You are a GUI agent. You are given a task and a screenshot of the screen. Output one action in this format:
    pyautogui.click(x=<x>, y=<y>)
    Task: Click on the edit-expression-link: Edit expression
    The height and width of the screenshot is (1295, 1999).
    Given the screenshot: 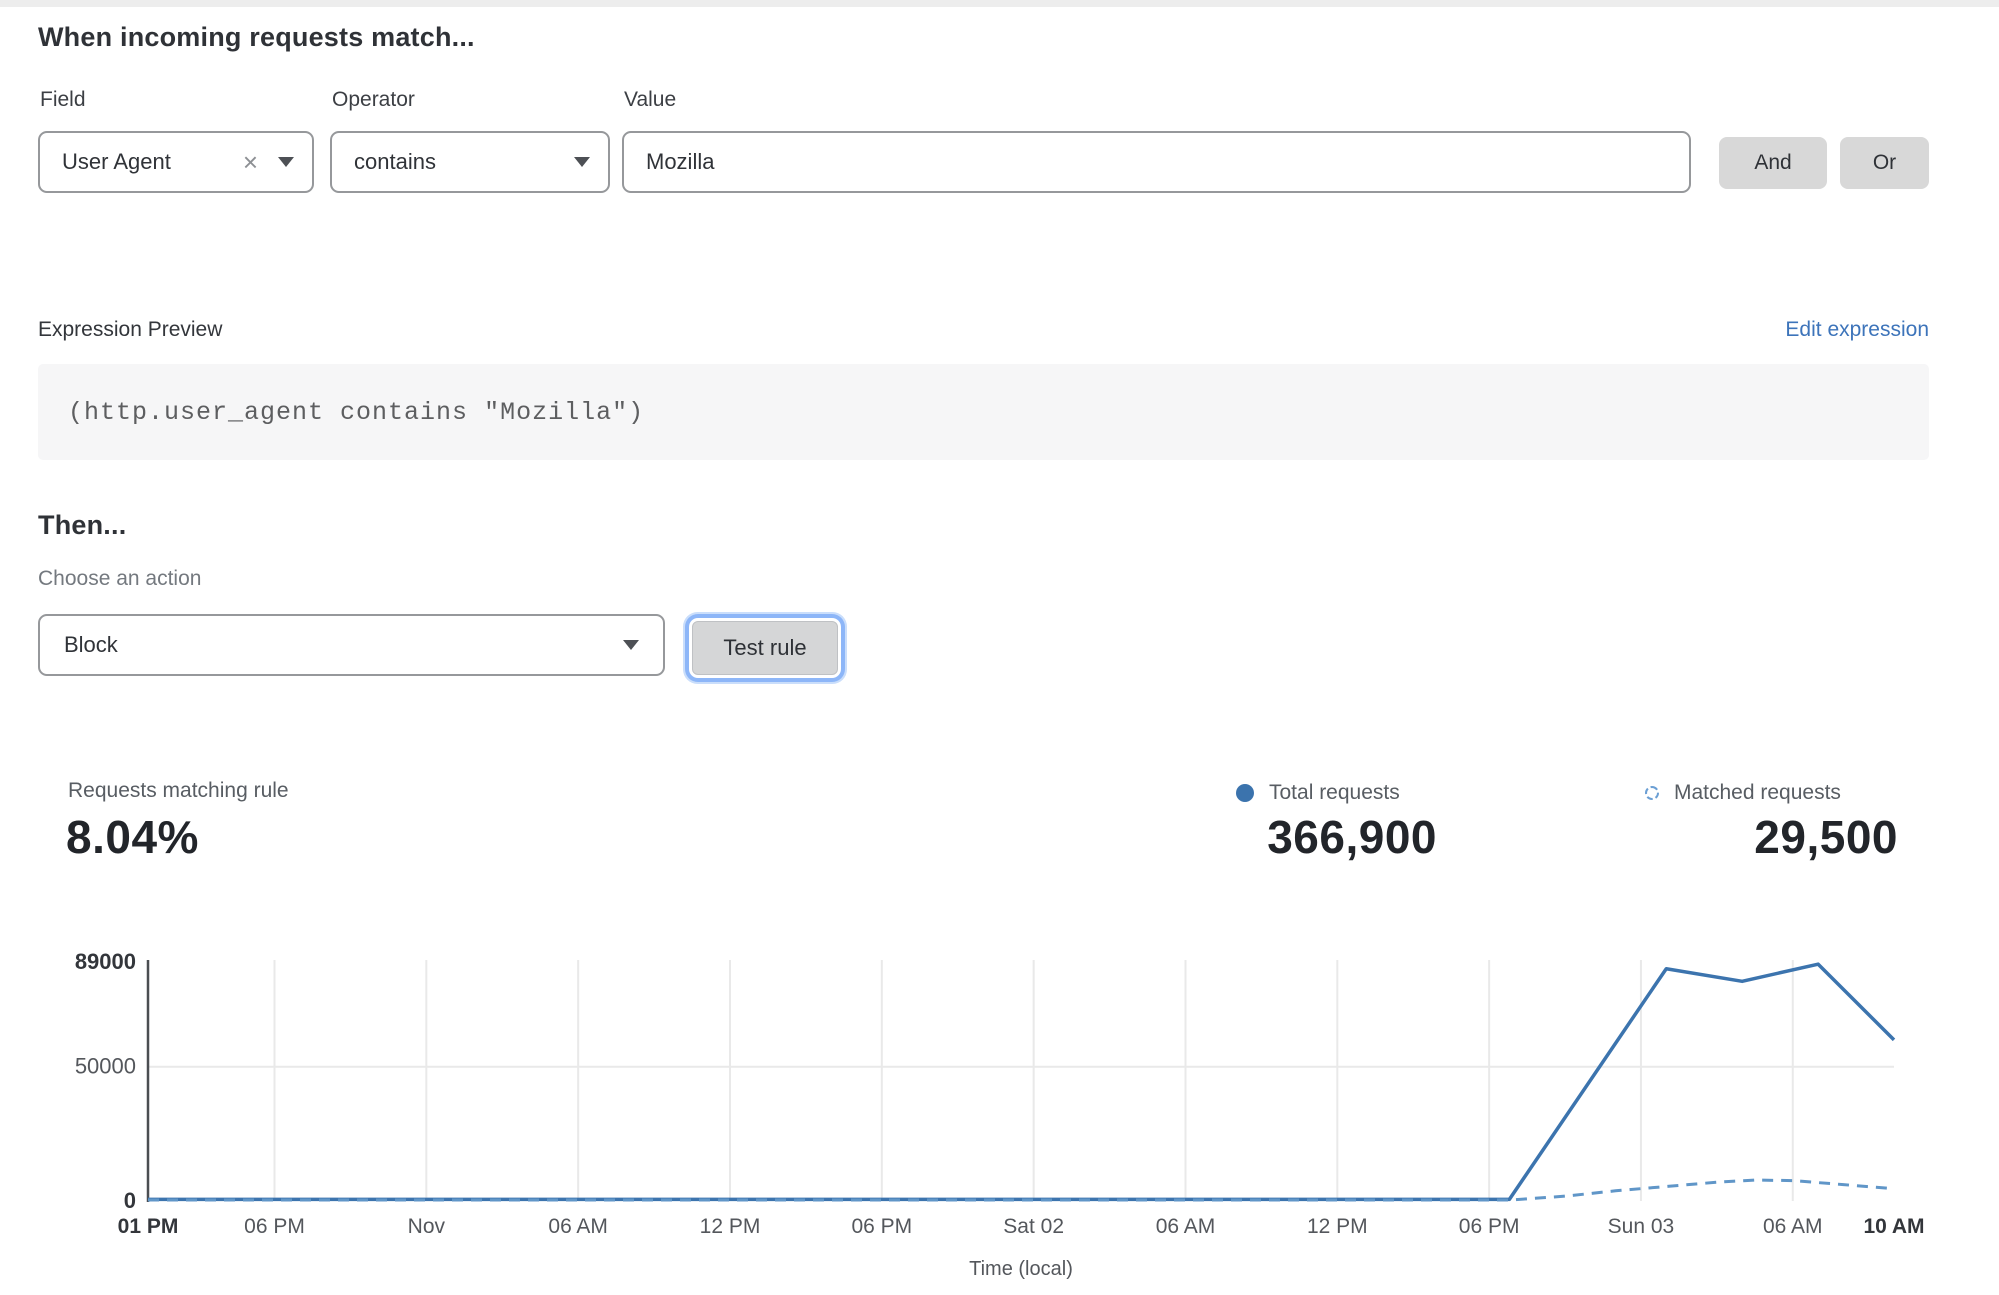 What is the action you would take?
    pyautogui.click(x=1857, y=329)
    